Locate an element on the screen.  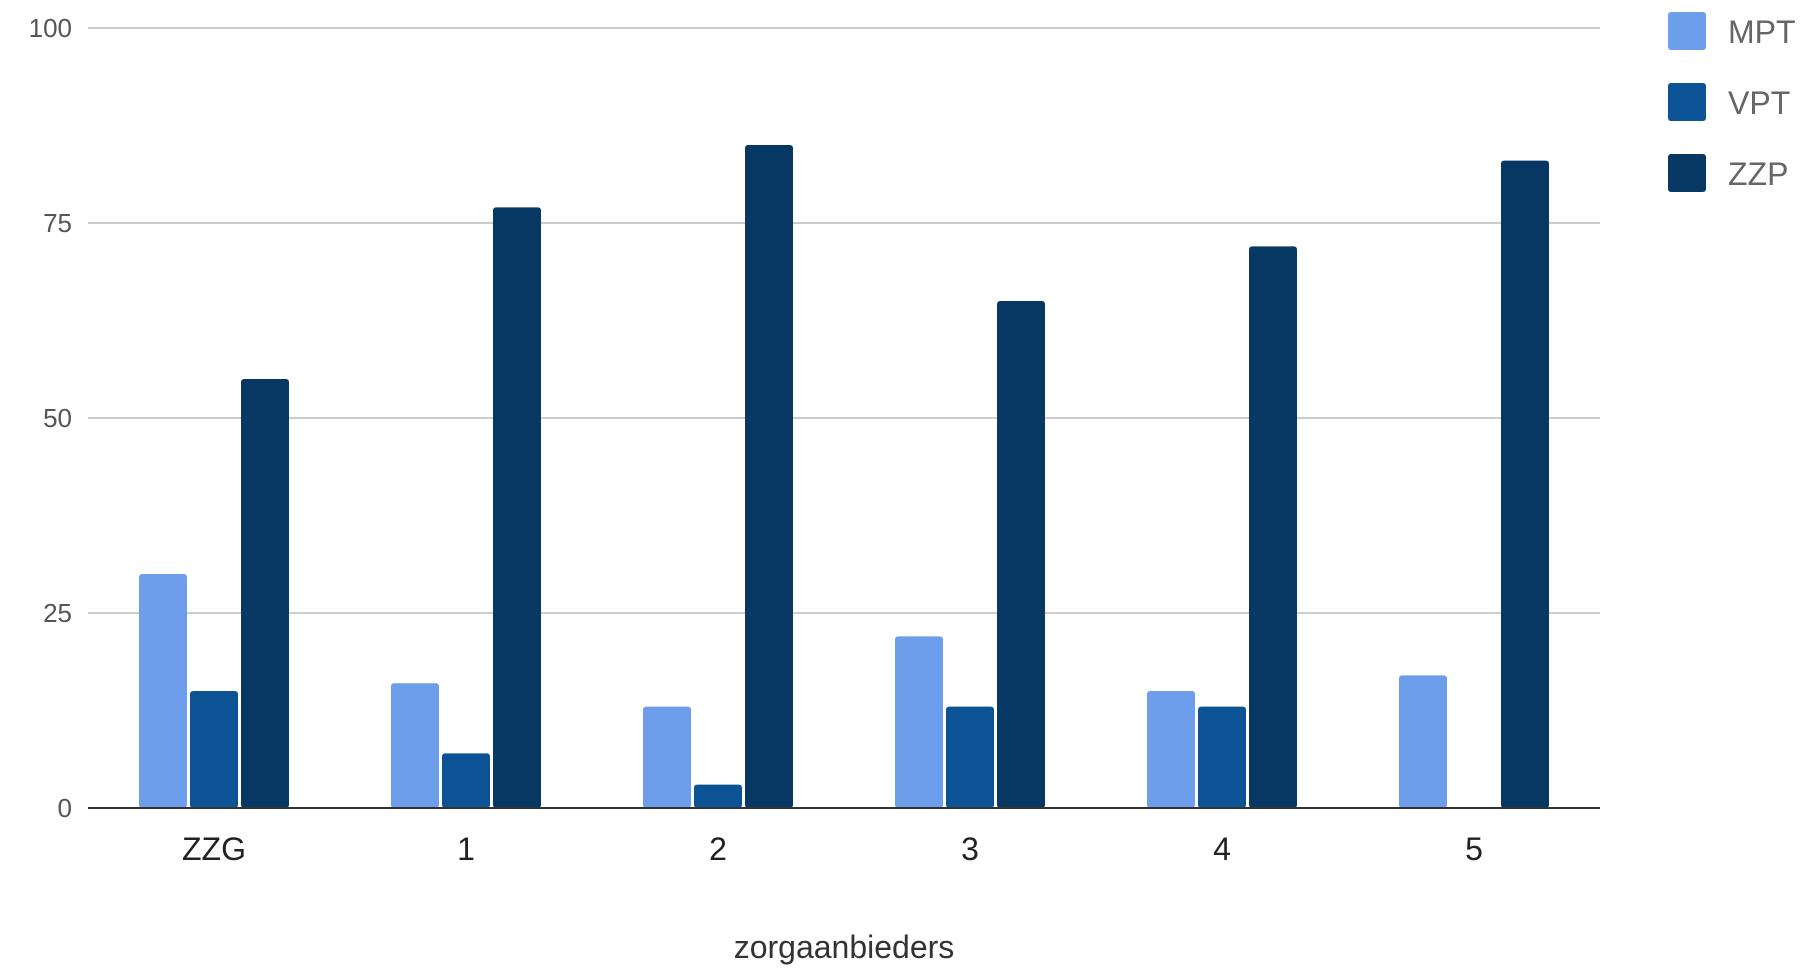
x-tick-label: 4 is located at coordinates (1222, 849).